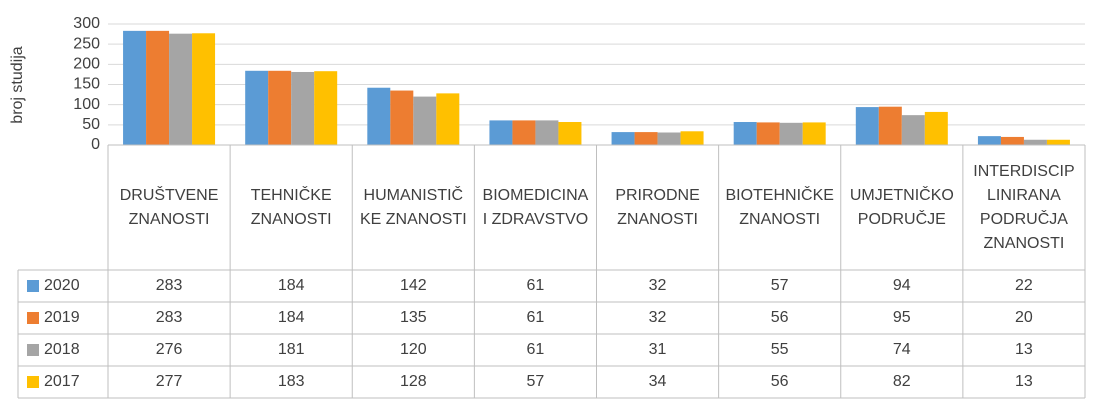 The width and height of the screenshot is (1099, 417). What do you see at coordinates (901, 207) in the screenshot?
I see `category-label: UMJETNIČKO PODRUČJE` at bounding box center [901, 207].